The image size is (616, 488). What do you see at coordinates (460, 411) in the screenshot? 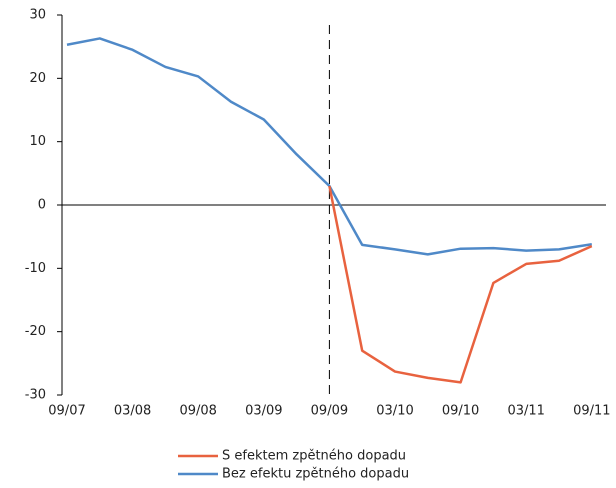
I see `x-tick-label: 09/10` at bounding box center [460, 411].